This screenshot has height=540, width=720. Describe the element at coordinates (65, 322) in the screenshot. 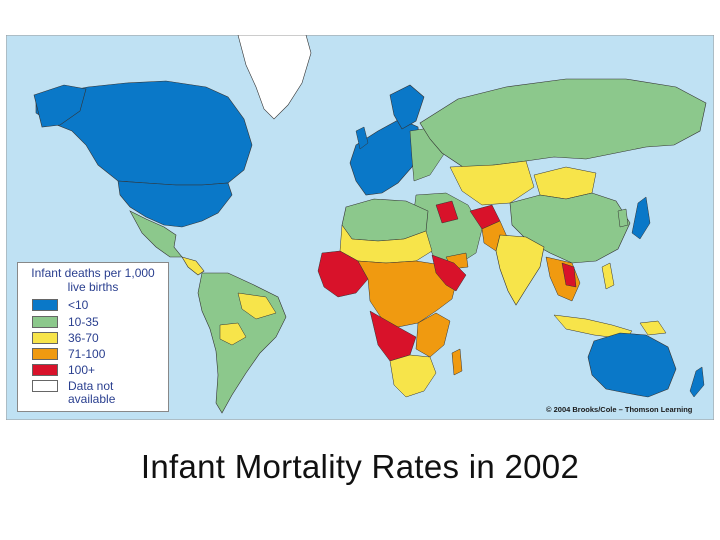

I see `legend-item: 10-35` at that location.